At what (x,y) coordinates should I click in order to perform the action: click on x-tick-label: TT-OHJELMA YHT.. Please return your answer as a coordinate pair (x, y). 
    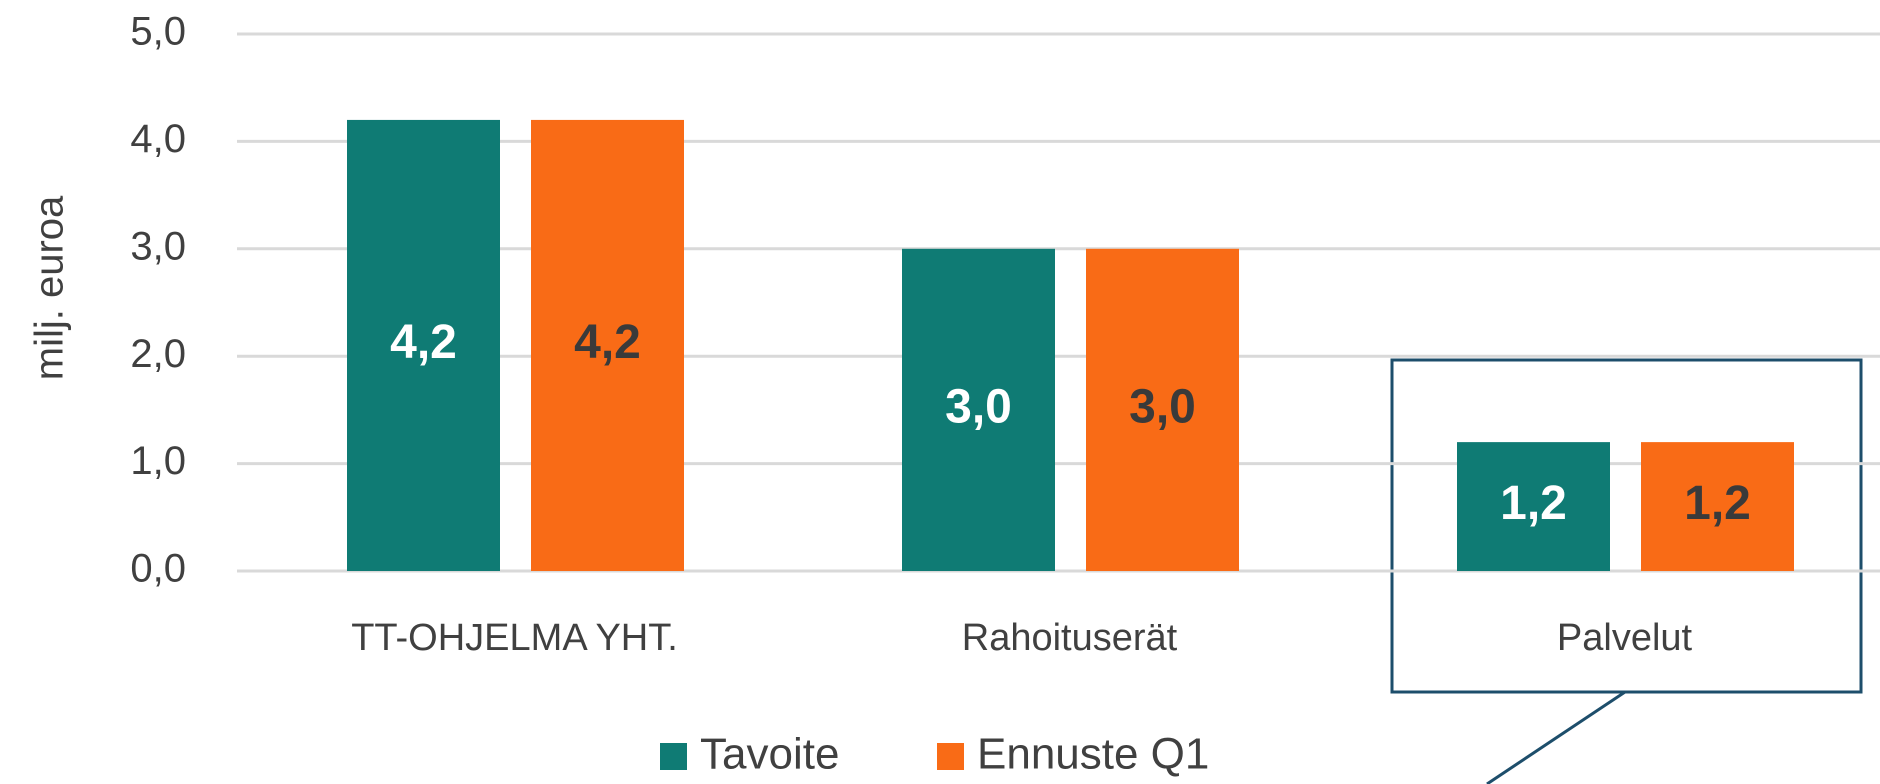
    Looking at the image, I should click on (514, 638).